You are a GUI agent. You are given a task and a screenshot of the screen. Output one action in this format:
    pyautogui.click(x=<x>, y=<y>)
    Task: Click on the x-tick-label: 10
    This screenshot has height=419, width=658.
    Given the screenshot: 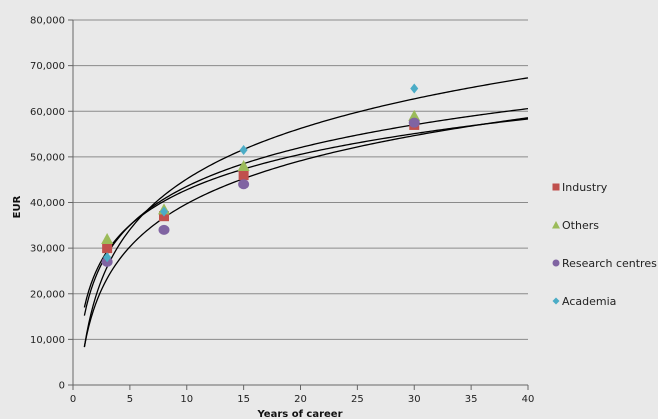 What is the action you would take?
    pyautogui.click(x=186, y=399)
    